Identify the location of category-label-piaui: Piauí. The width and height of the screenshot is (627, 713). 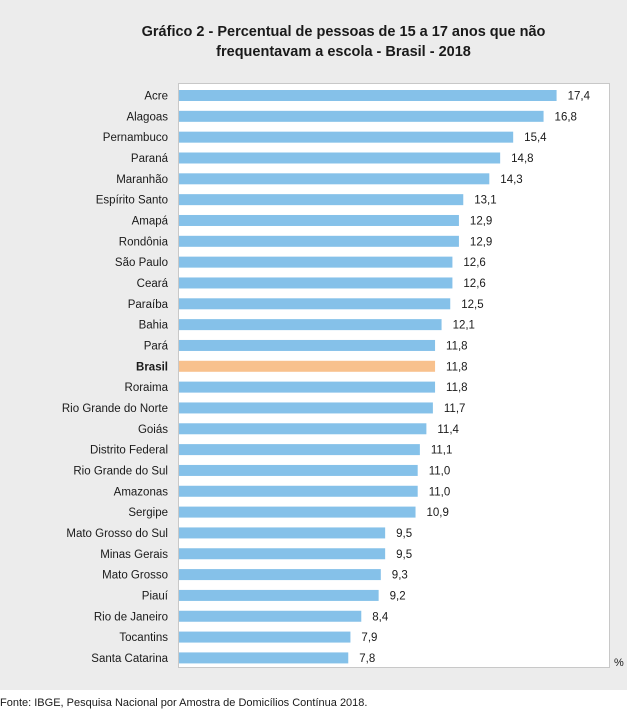
(155, 596).